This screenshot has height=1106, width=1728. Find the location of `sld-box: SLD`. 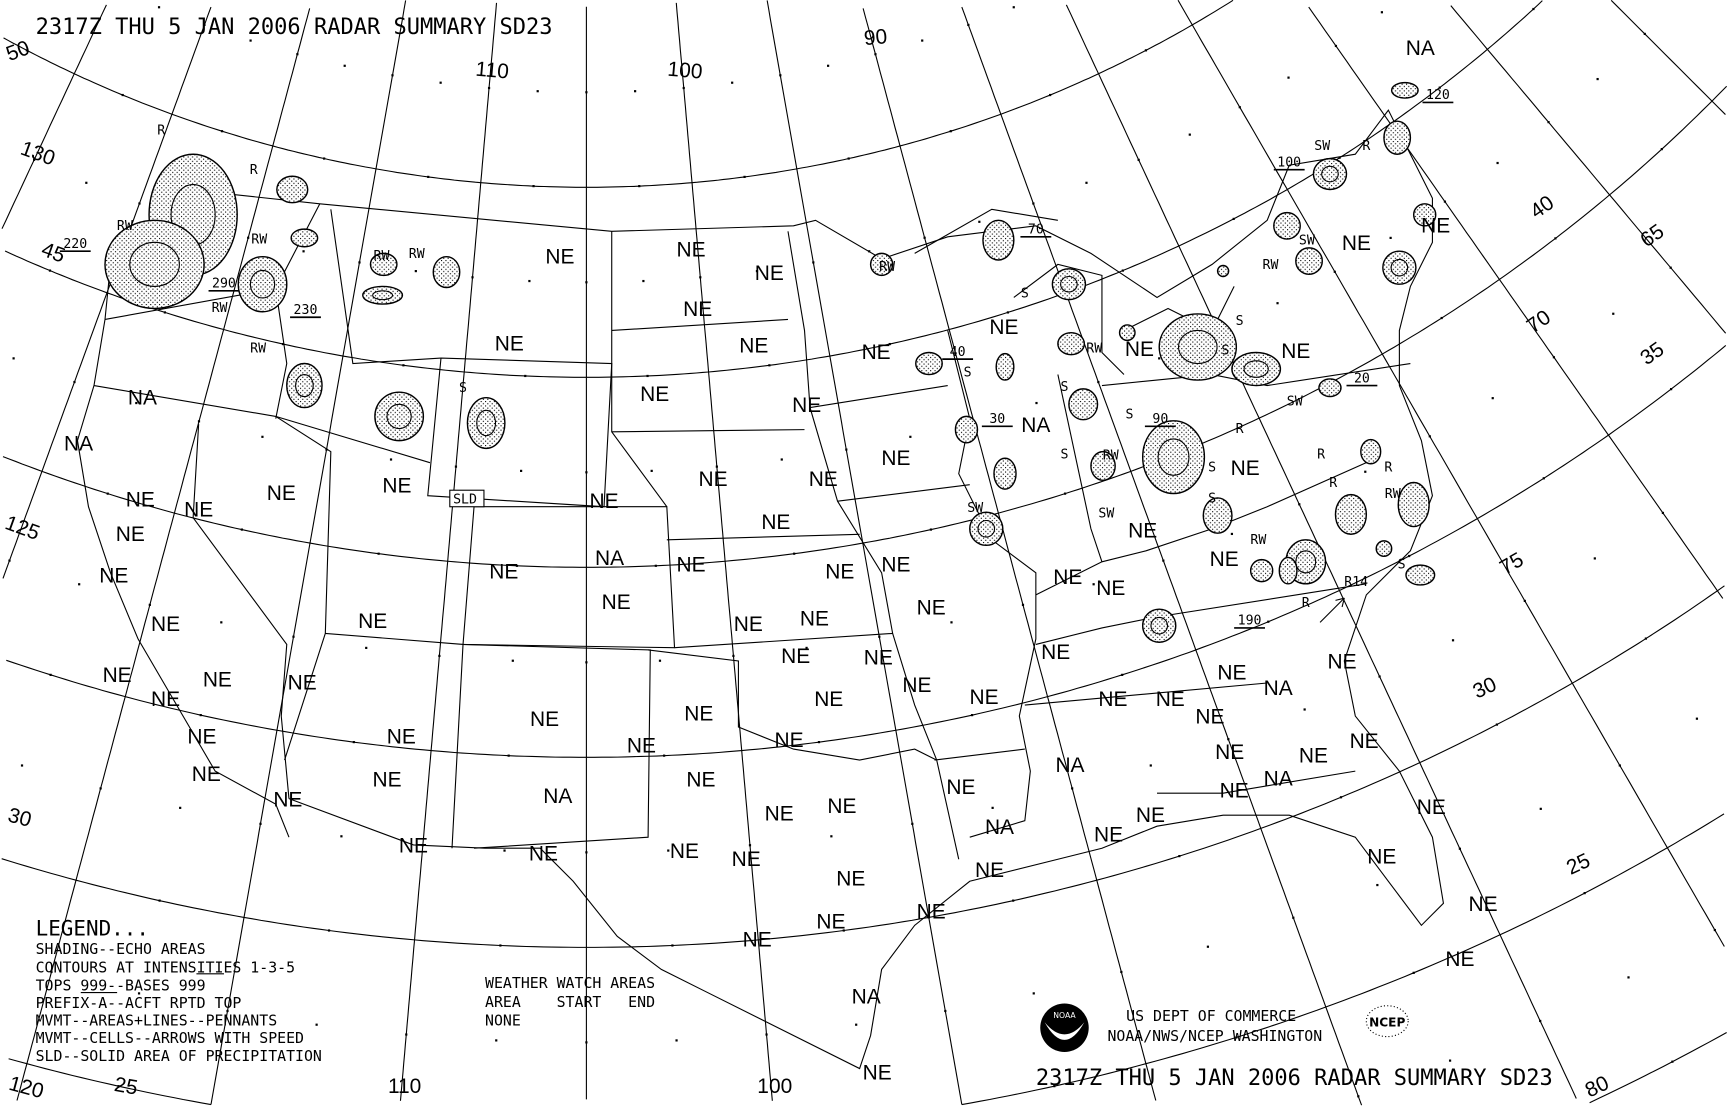

sld-box: SLD is located at coordinates (467, 498).